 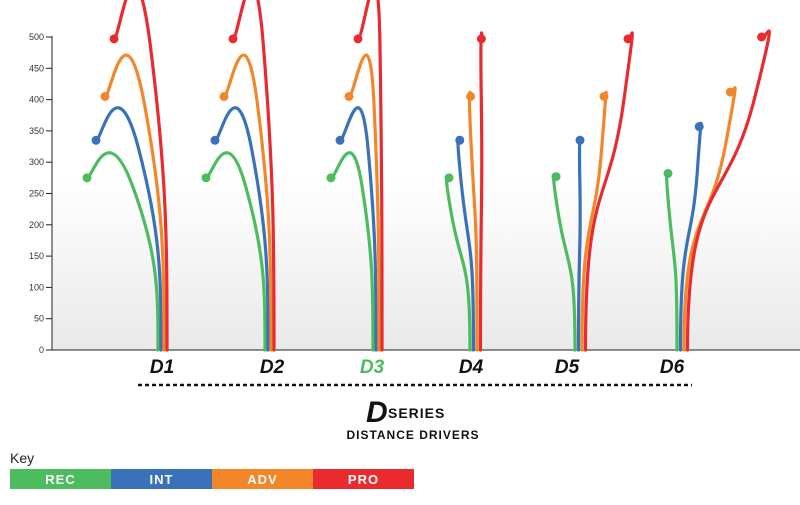 I want to click on key-item-adv: ADV, so click(x=262, y=479).